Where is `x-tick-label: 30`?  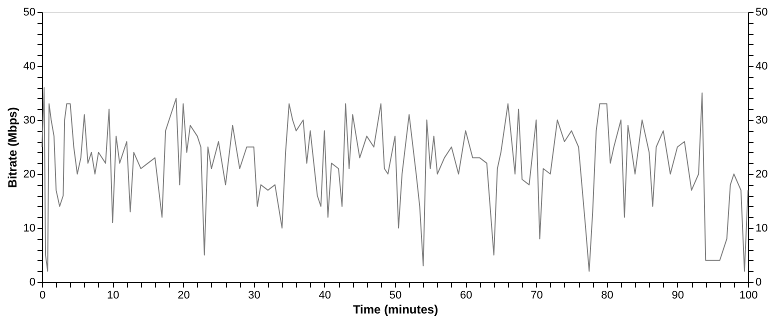 x-tick-label: 30 is located at coordinates (254, 296).